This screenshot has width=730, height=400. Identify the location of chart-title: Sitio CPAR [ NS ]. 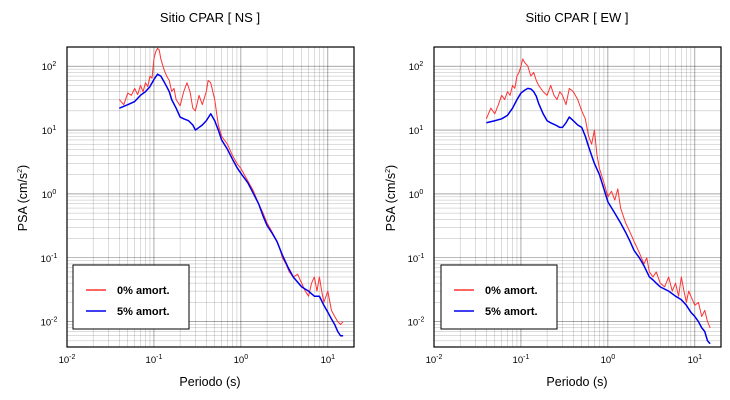
(210, 17).